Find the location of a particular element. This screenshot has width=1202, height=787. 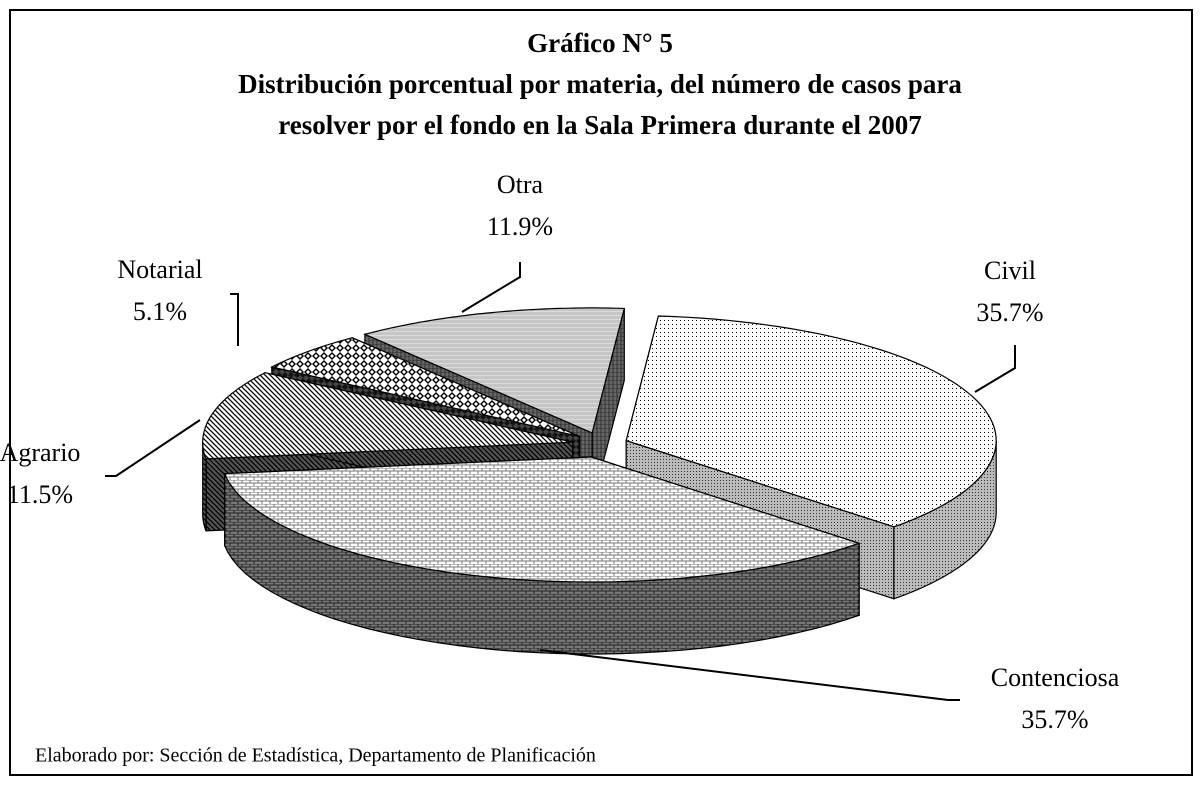

slice-label: Notarial is located at coordinates (159, 269).